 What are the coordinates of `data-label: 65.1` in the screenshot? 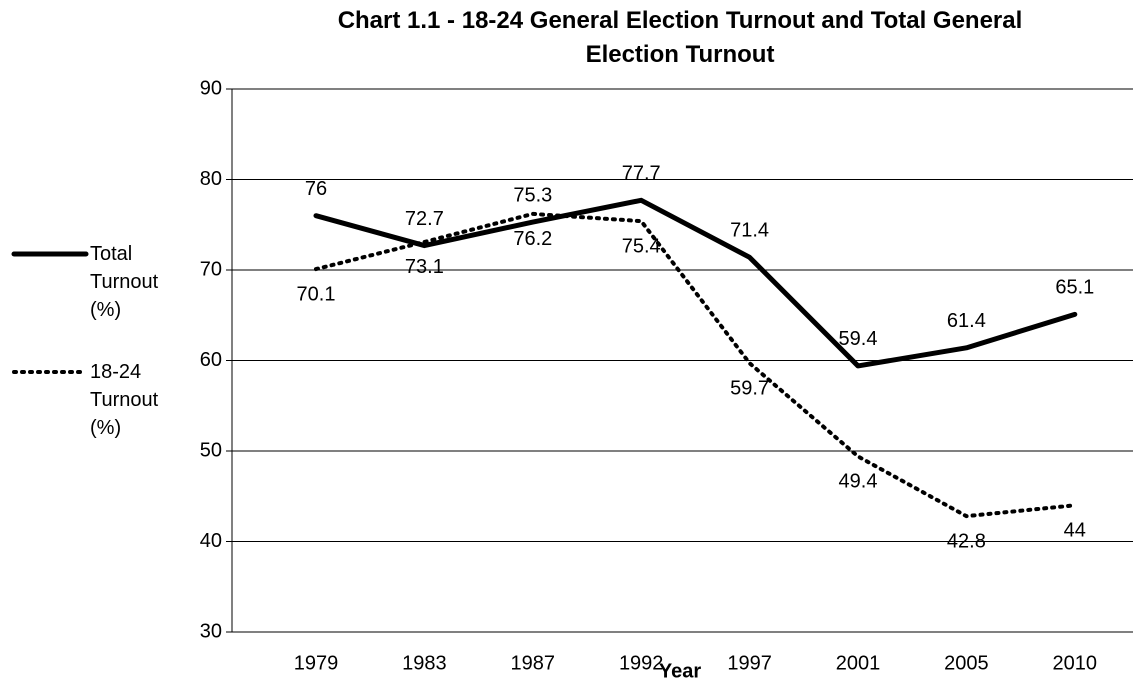 It's located at (1074, 288).